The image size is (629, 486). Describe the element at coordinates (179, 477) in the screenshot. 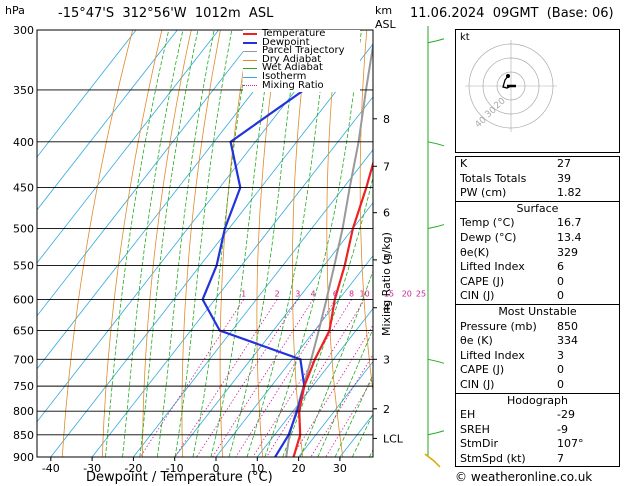

I see `x-axis-title: Dewpoint / Temperature (°C)` at that location.